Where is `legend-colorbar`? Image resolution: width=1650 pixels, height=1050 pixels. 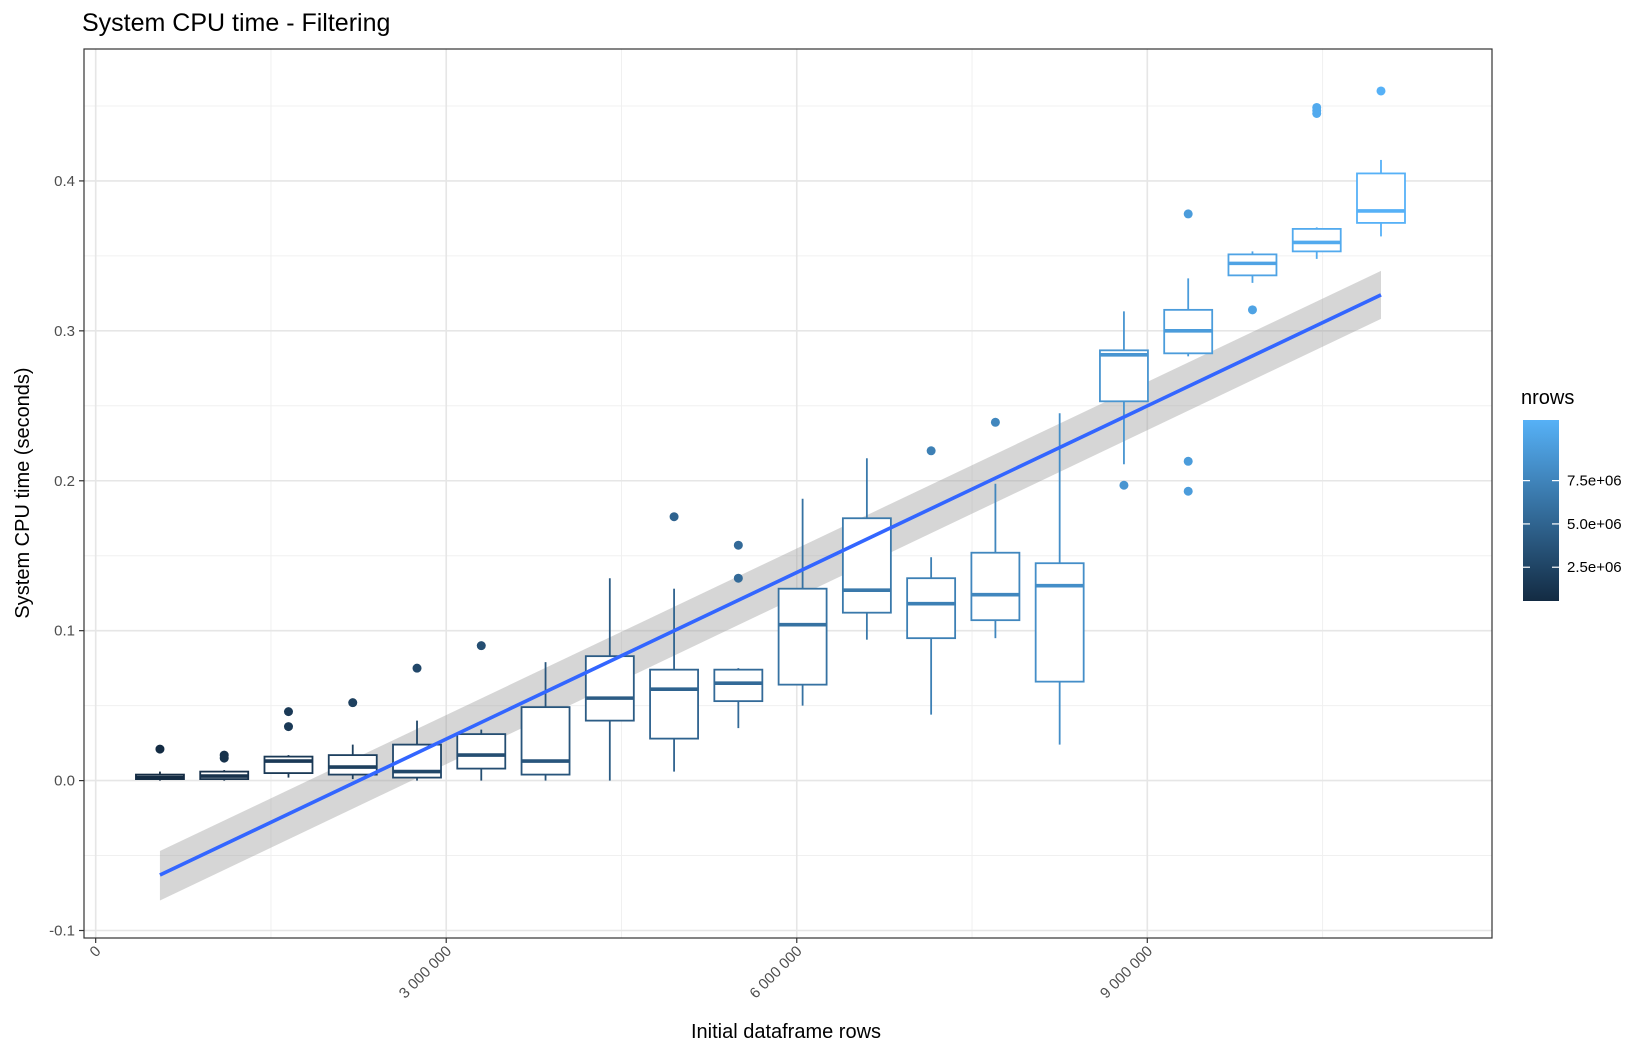
legend-colorbar is located at coordinates (1541, 510).